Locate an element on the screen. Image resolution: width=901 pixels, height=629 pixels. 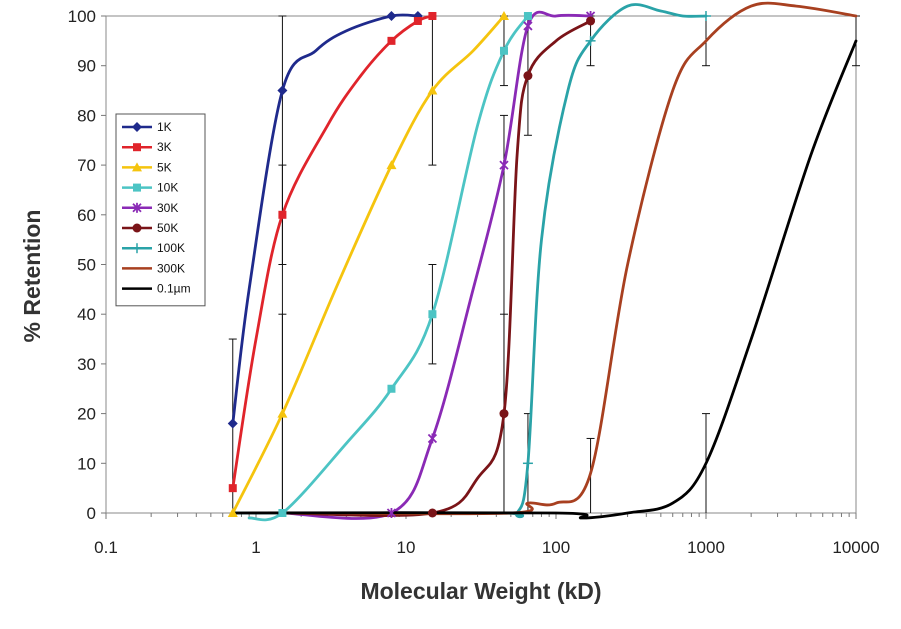
legend-label: 1K is located at coordinates (164, 127).